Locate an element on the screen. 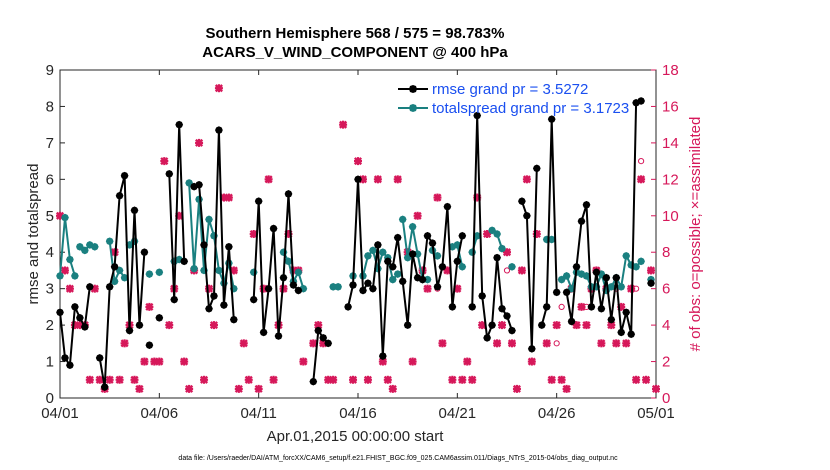 The height and width of the screenshot is (470, 830). chart-title-line1: Southern Hemisphere 568 / 575 = 98.783% is located at coordinates (355, 33).